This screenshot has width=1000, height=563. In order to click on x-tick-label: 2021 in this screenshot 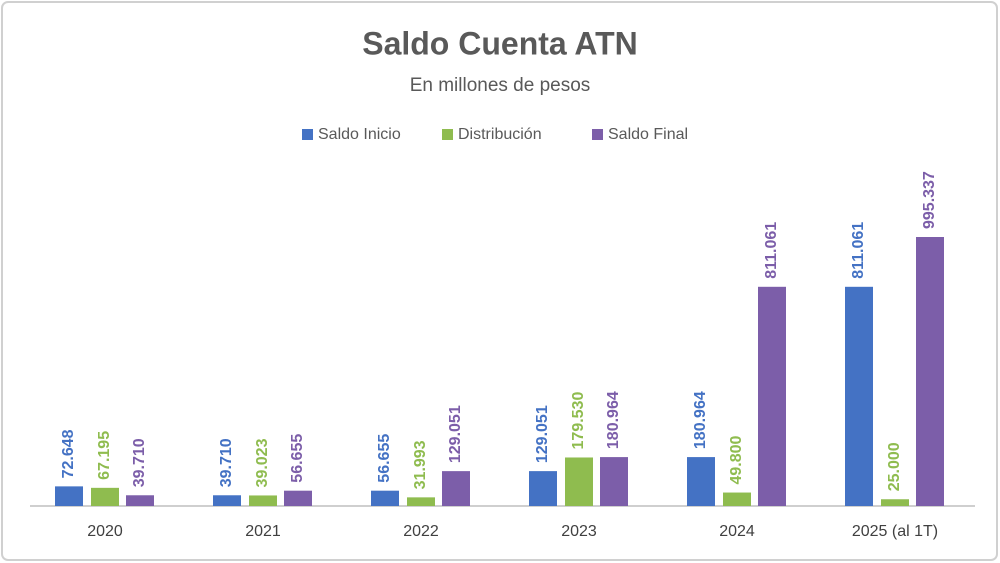, I will do `click(263, 531)`.